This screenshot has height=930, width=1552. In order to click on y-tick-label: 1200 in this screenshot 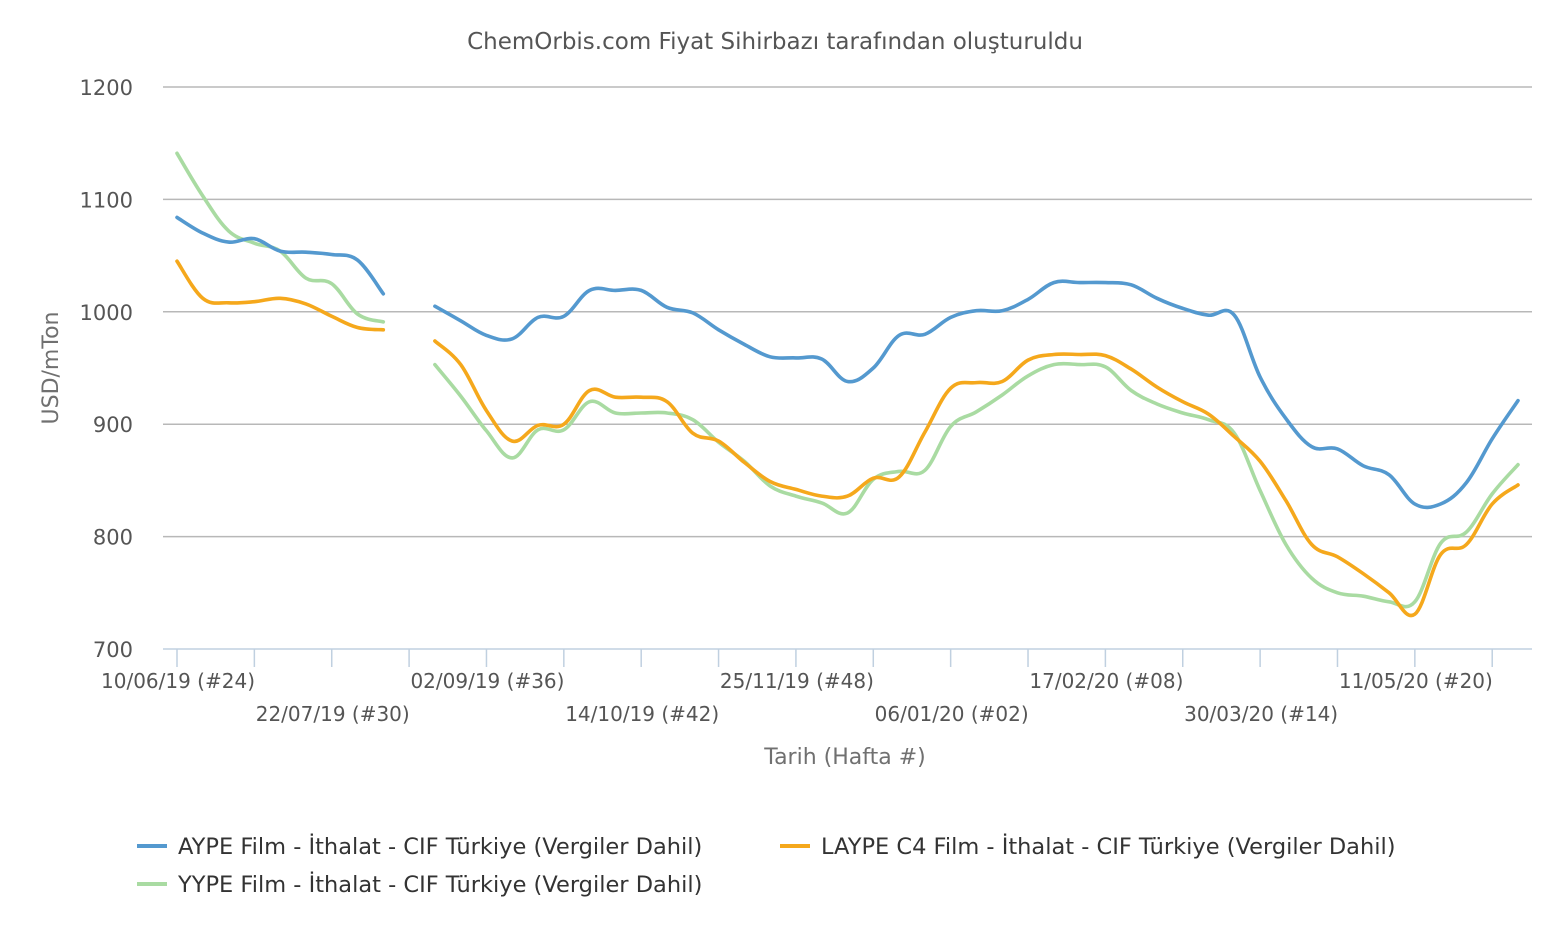, I will do `click(106, 88)`.